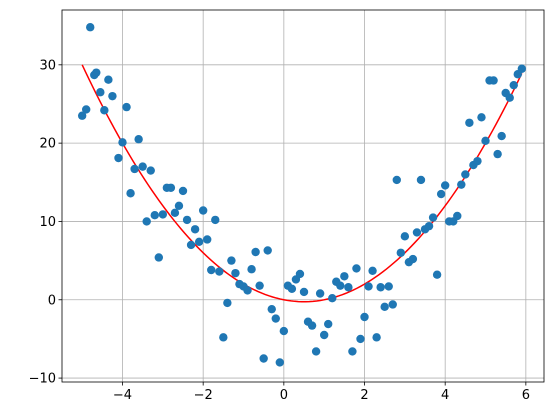 The image size is (554, 413). I want to click on x-axis-ticks: −4 −2 0 2 4 6, so click(321, 392).